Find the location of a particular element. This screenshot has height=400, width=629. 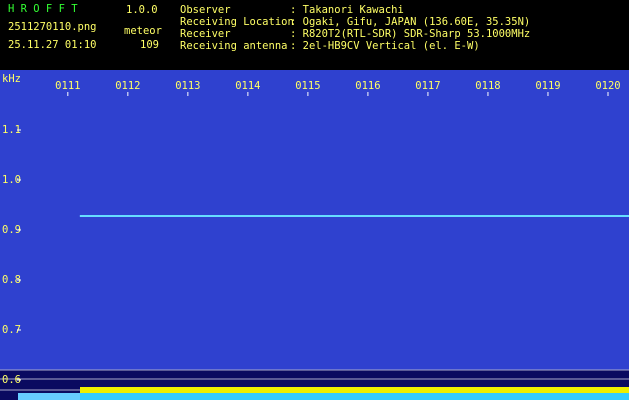

info-value: : R820T2(RTL-SDR) SDR-Sharp 53.1000MHz is located at coordinates (410, 34).